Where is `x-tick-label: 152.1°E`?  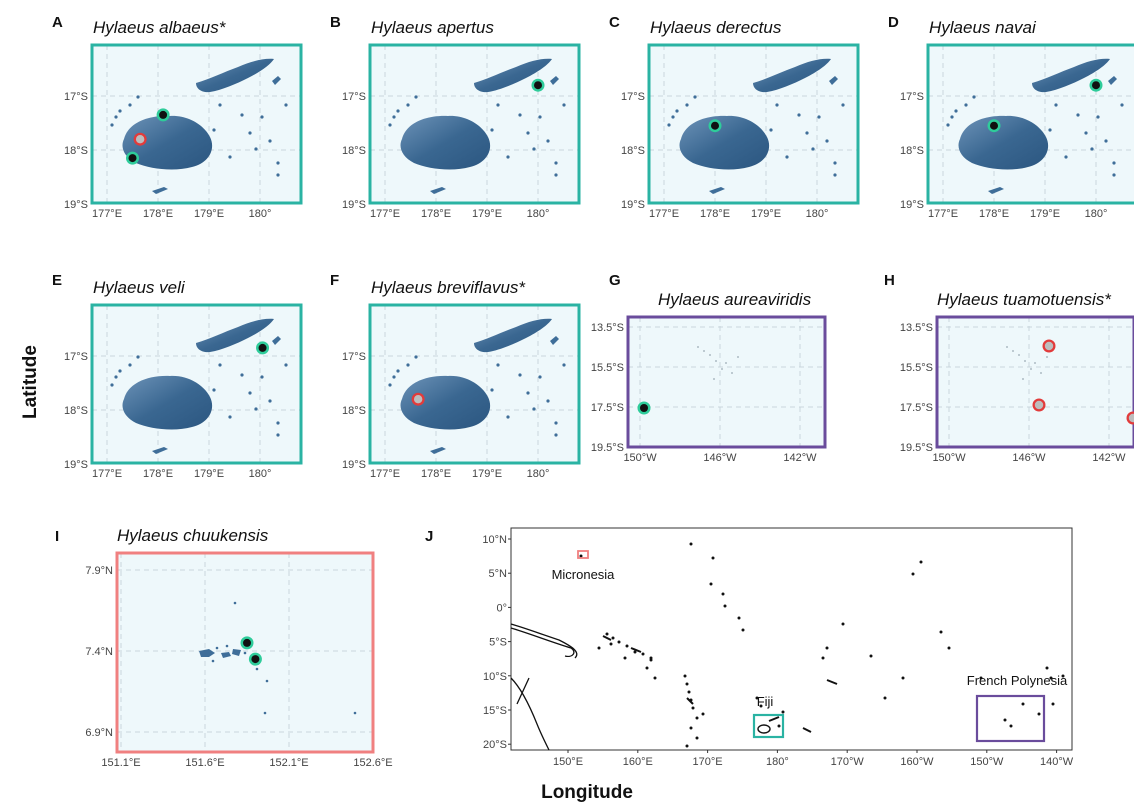
x-tick-label: 152.1°E is located at coordinates (288, 763).